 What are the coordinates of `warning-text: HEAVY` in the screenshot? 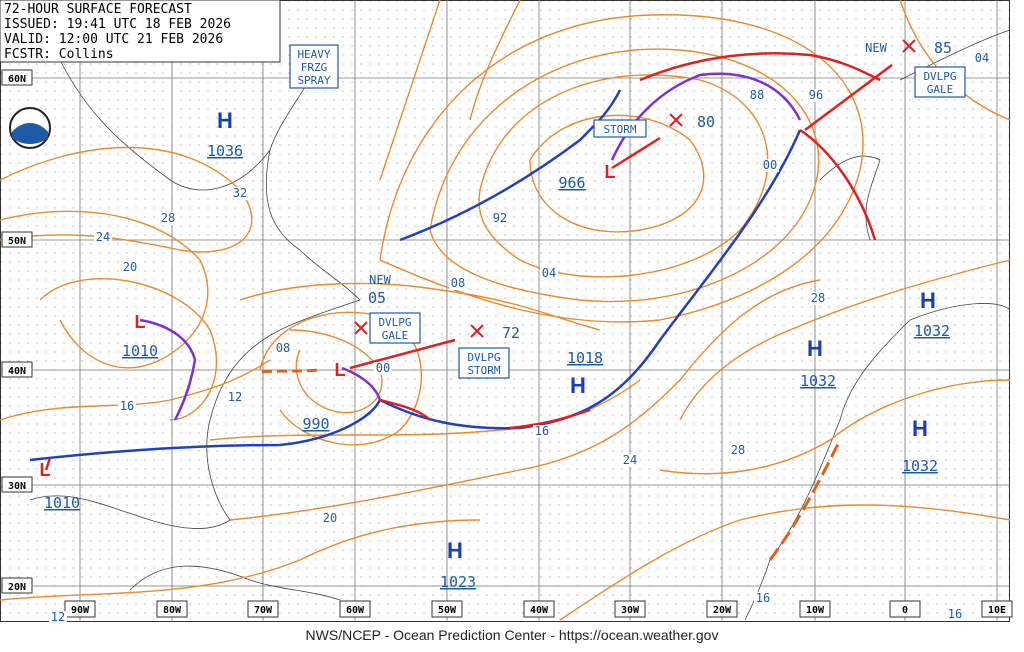 It's located at (313, 54).